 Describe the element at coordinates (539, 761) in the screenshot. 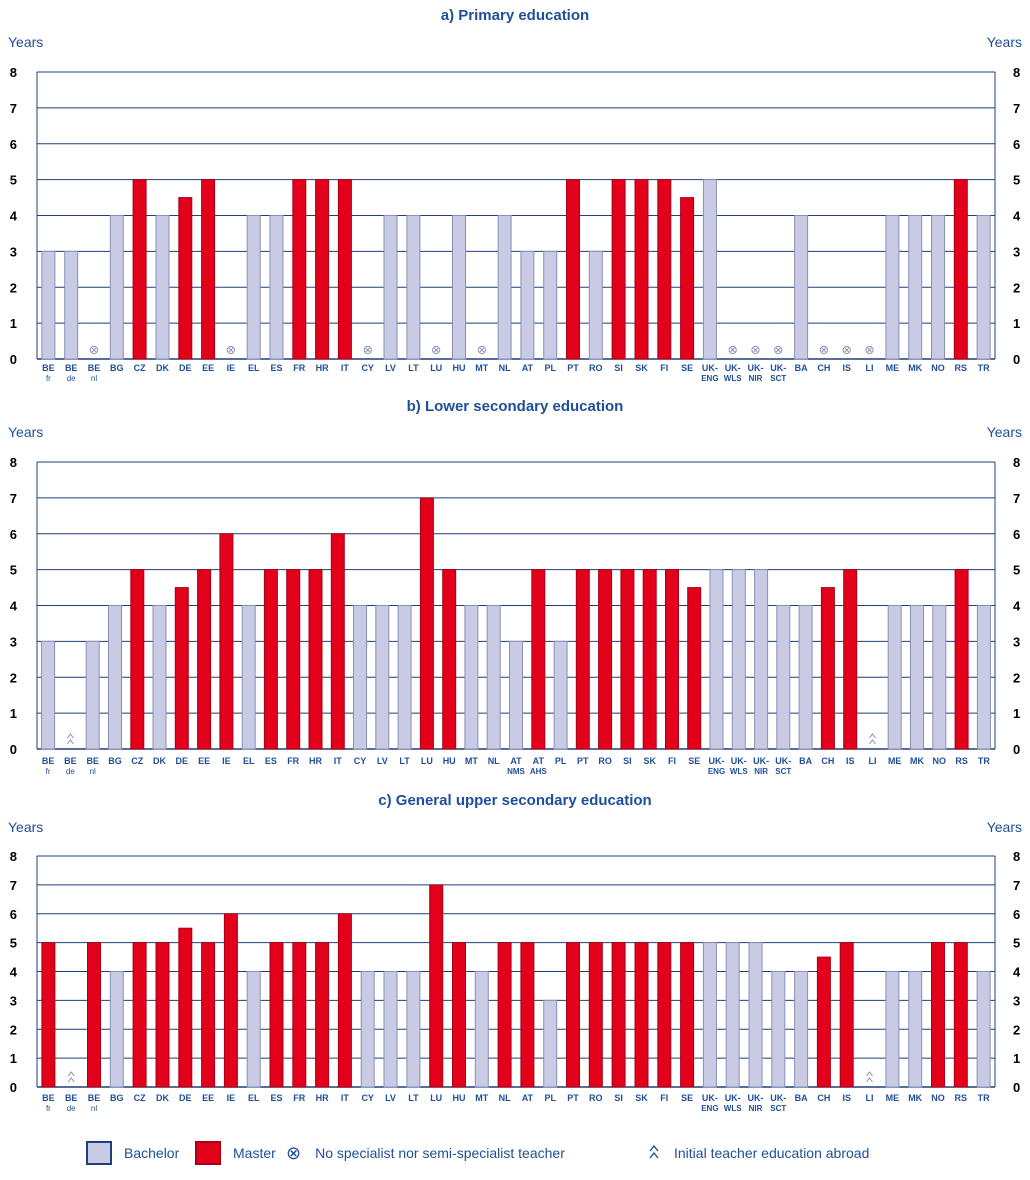

I see `x-tick-label: AT` at that location.